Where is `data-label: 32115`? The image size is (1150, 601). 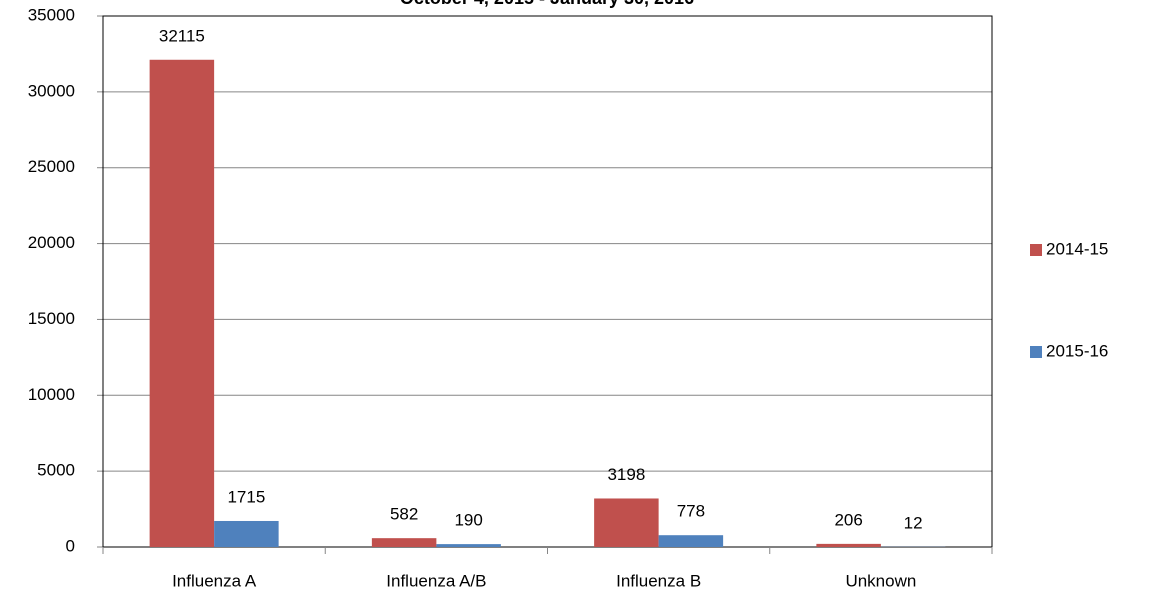
data-label: 32115 is located at coordinates (182, 35).